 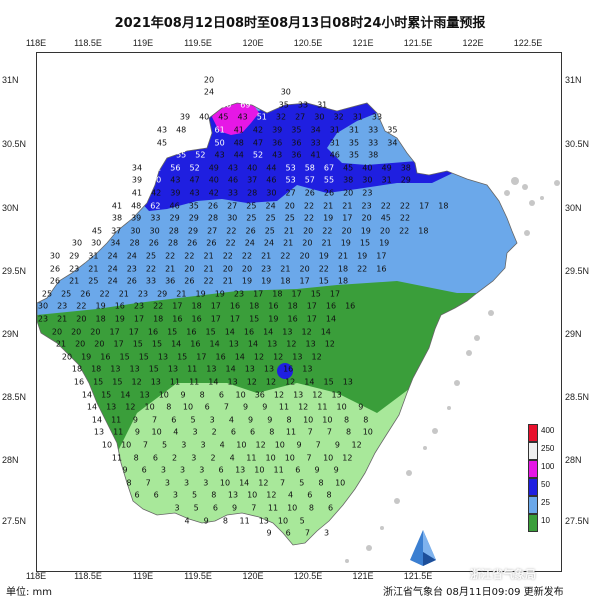 I want to click on rain-value: 50, so click(x=156, y=180).